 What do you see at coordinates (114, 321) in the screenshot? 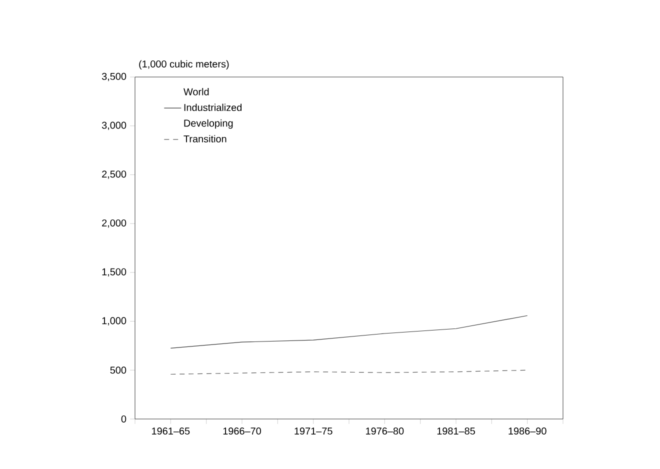
I see `y-tick-label: 1,000` at bounding box center [114, 321].